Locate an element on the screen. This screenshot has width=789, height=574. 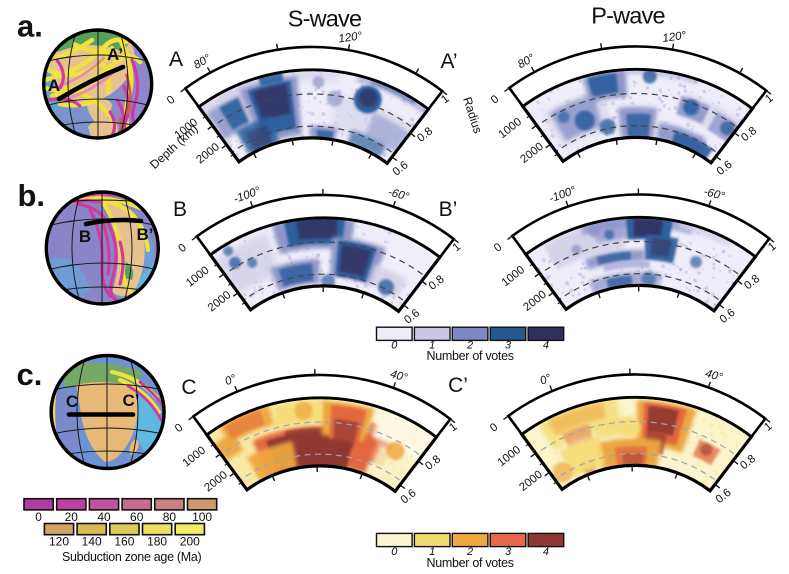
svg-text: 160 is located at coordinates (124, 542).